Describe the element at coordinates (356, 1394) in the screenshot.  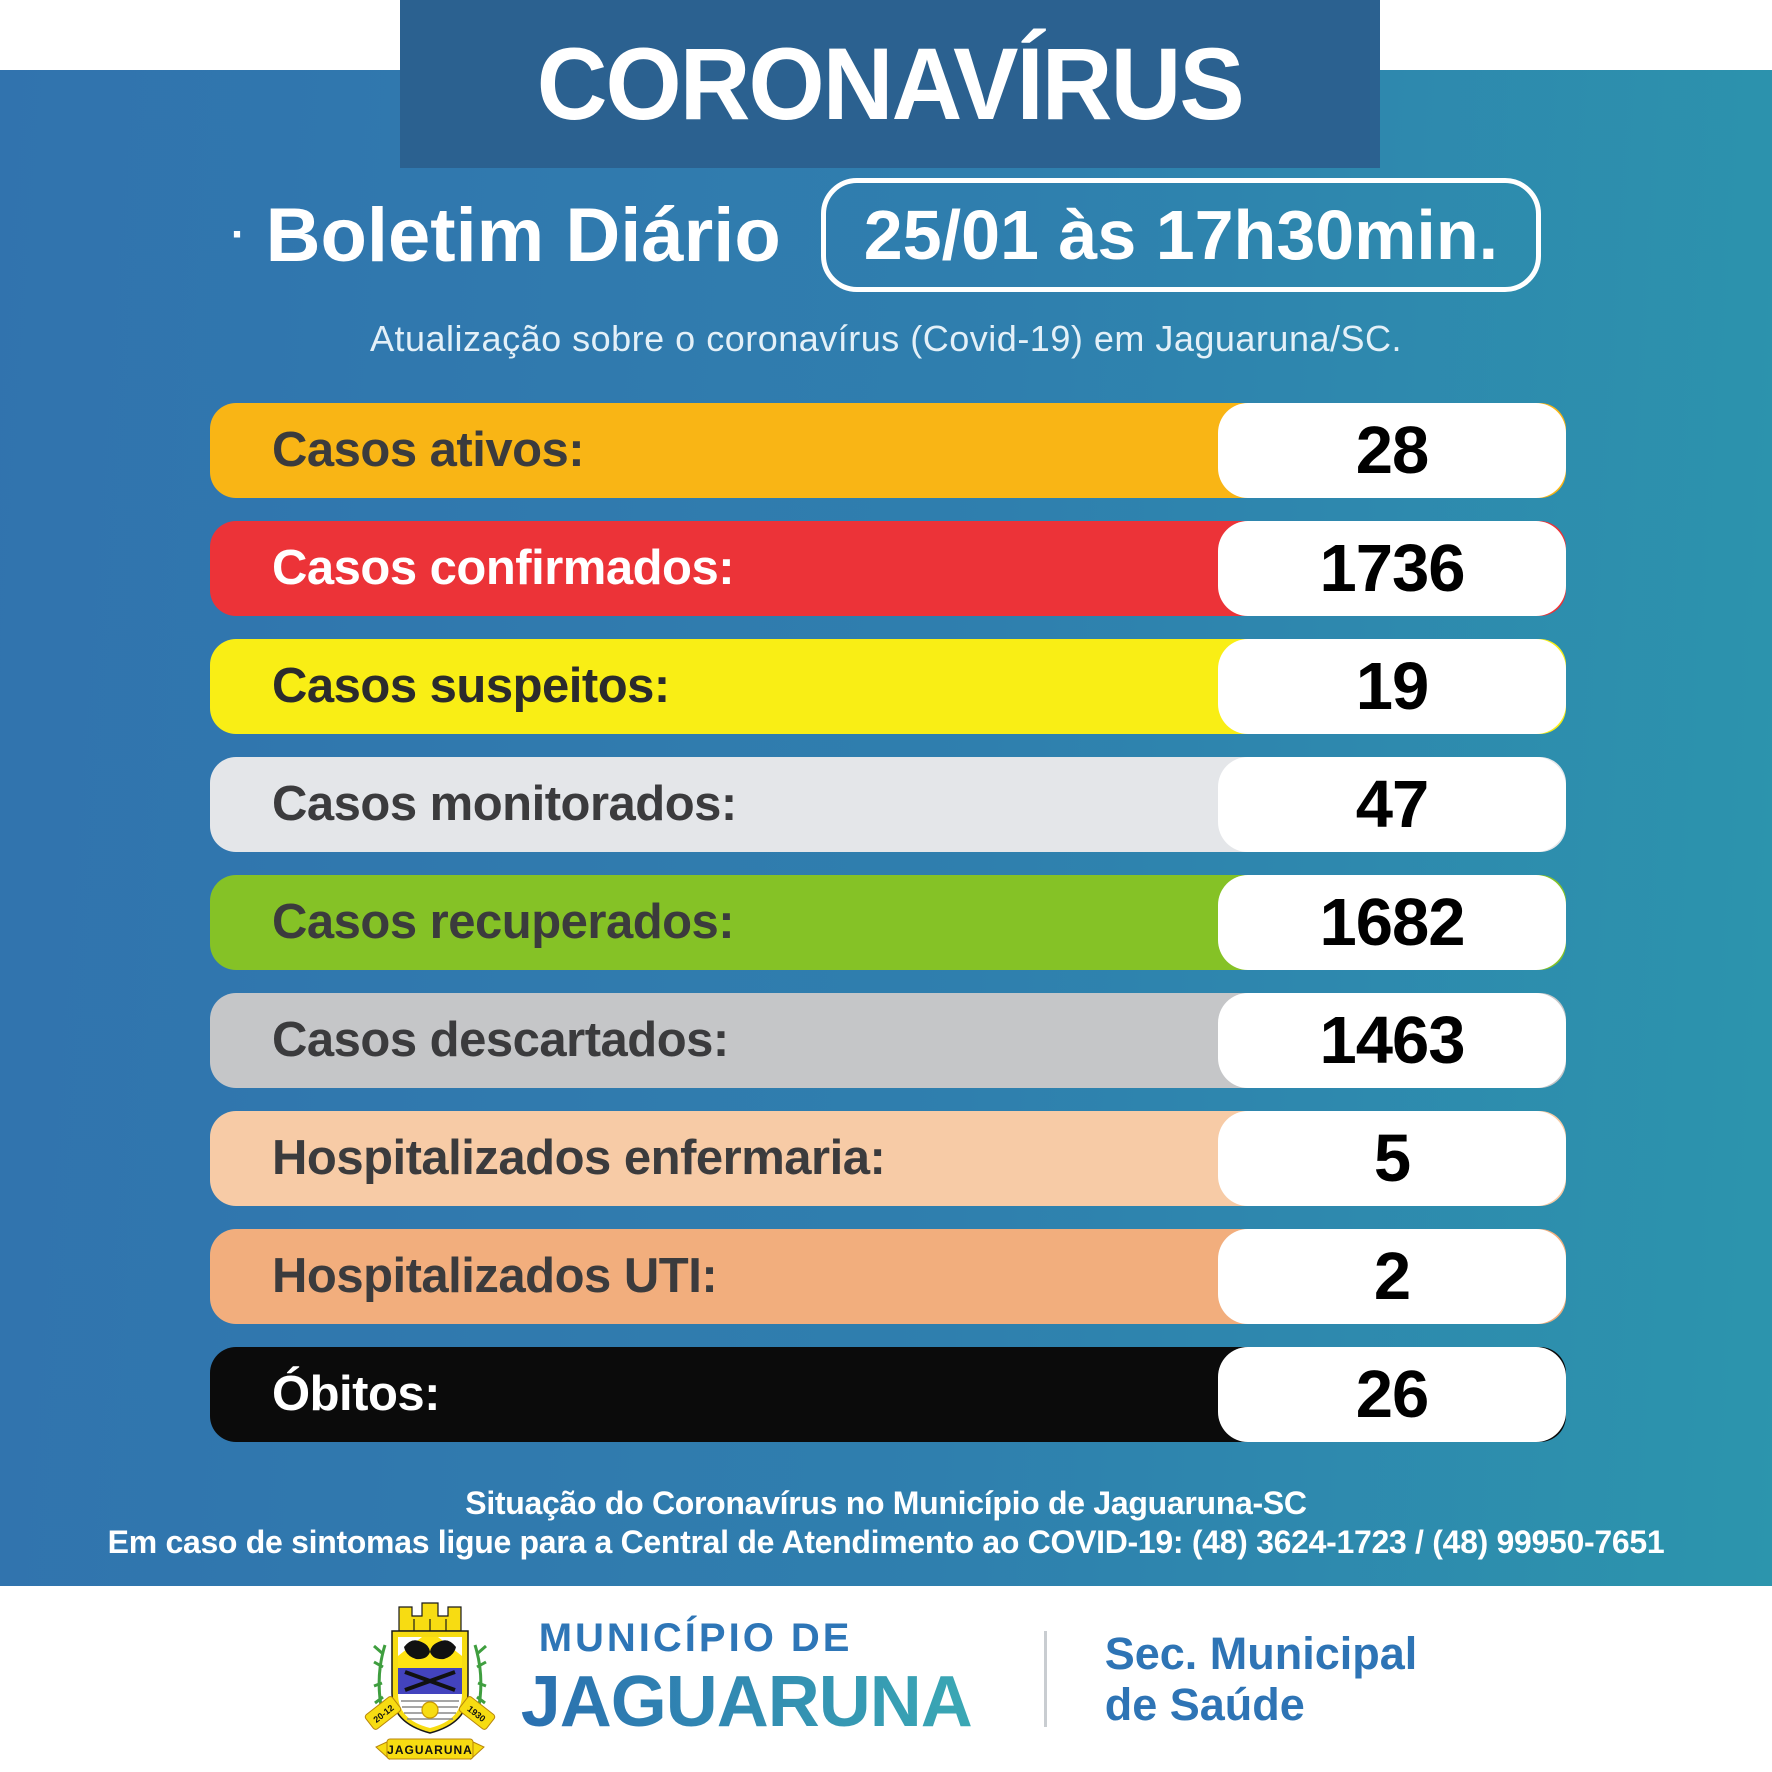
I see `stat-label: Óbitos:` at that location.